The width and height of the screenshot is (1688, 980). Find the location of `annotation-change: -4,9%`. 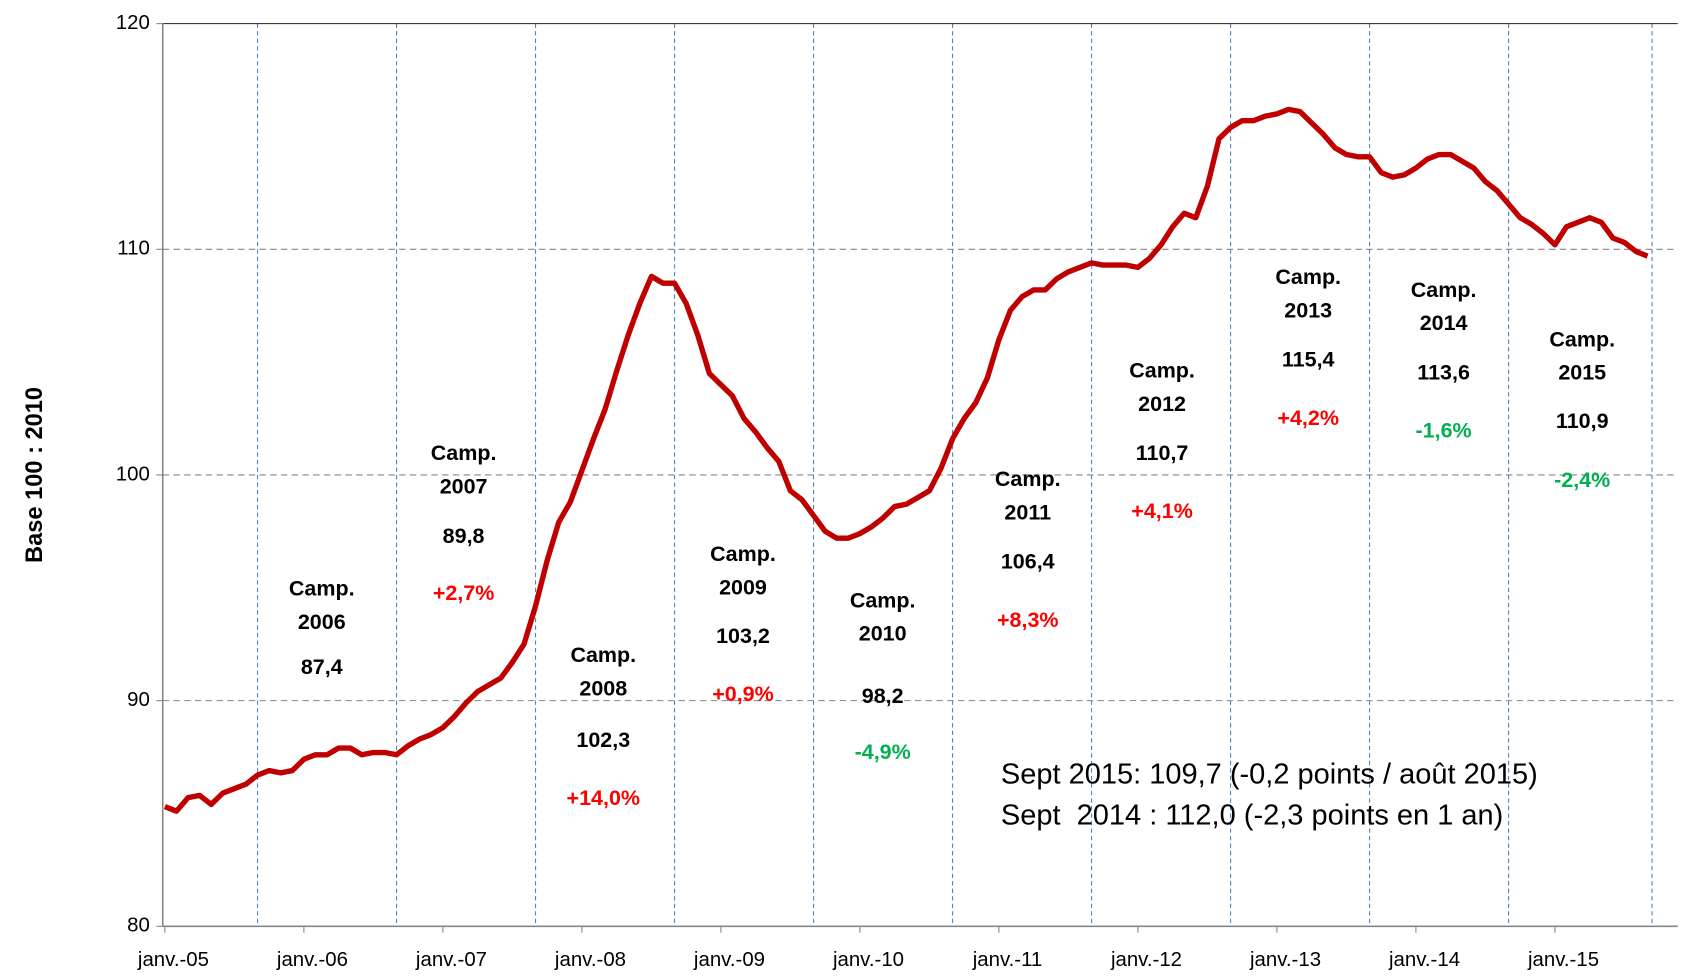

annotation-change: -4,9% is located at coordinates (883, 752).